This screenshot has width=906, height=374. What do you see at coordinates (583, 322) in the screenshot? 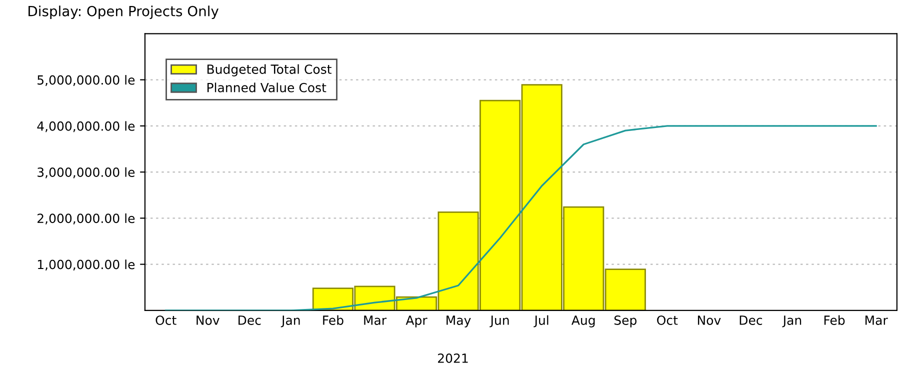
I see `x-tick-label: Aug` at bounding box center [583, 322].